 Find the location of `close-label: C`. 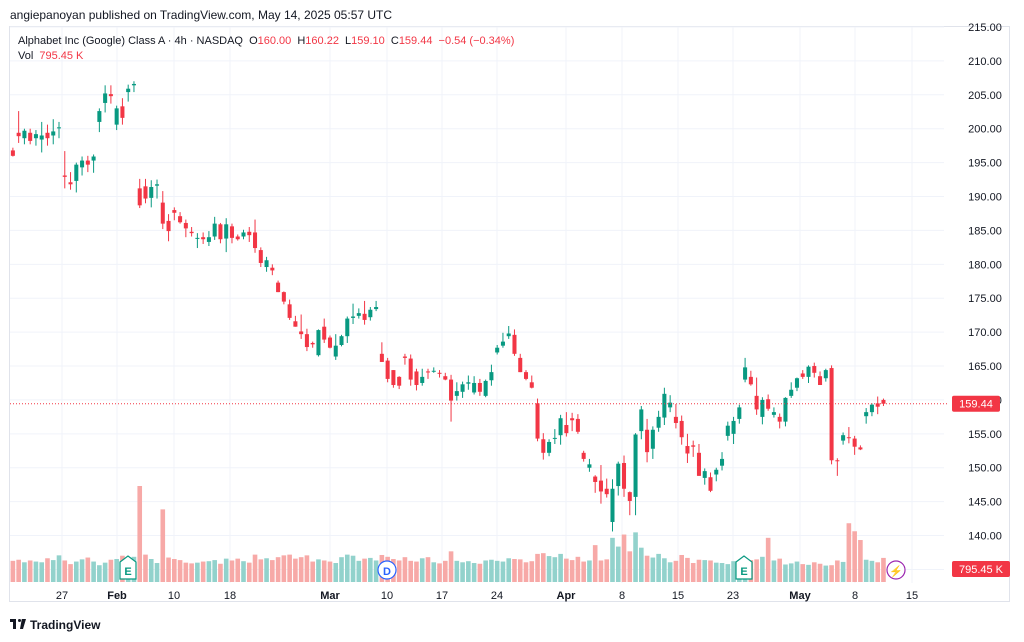

close-label: C is located at coordinates (394, 41).